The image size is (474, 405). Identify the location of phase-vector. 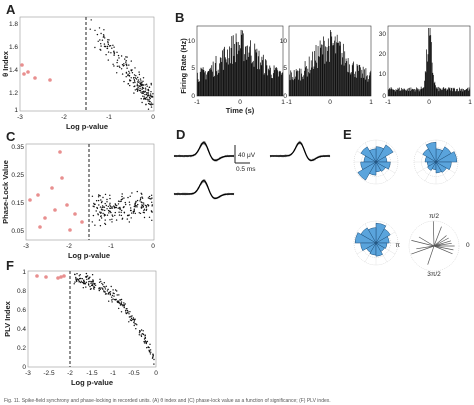
(440, 241).